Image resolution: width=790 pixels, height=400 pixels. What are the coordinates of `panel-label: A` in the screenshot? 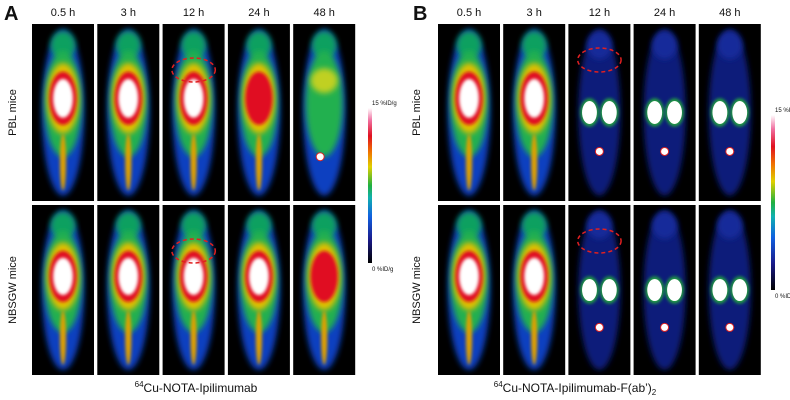 It's located at (11, 14).